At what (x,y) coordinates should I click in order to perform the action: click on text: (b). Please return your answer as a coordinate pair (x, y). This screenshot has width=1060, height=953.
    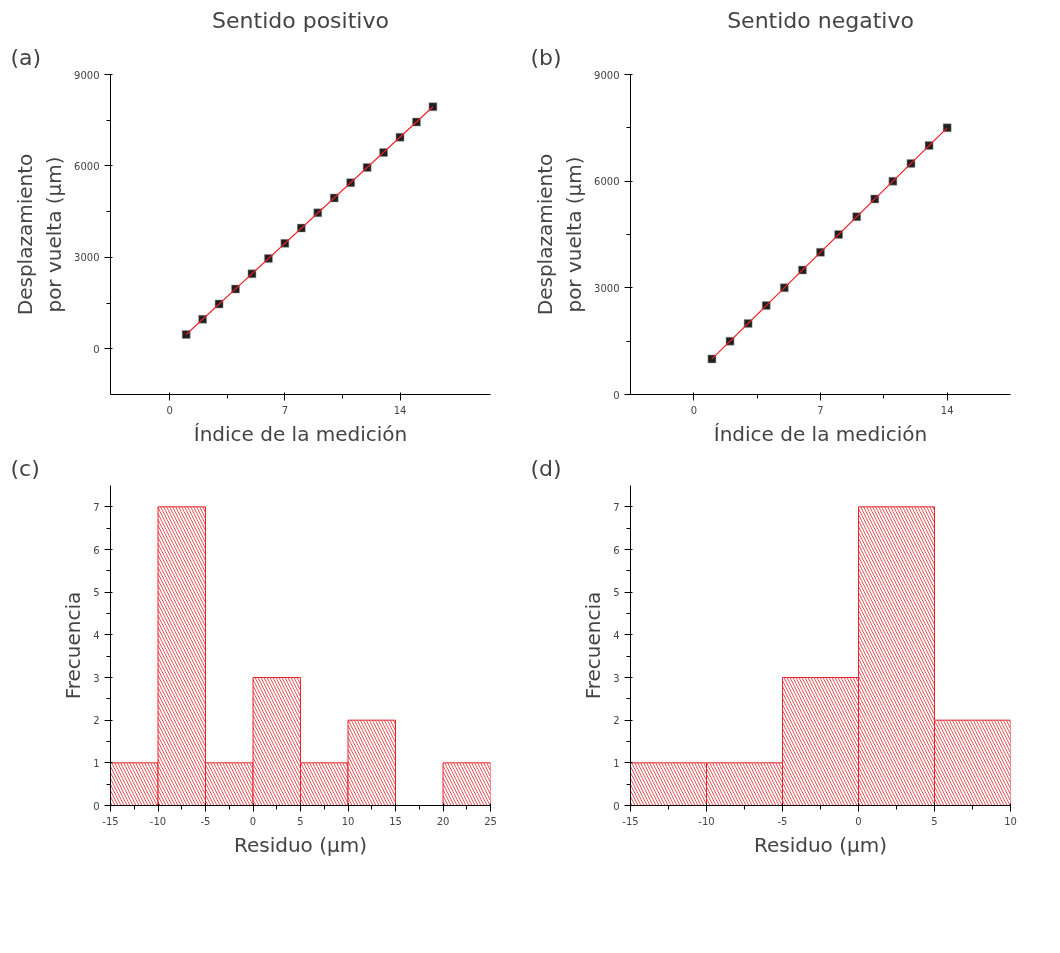
    Looking at the image, I should click on (546, 57).